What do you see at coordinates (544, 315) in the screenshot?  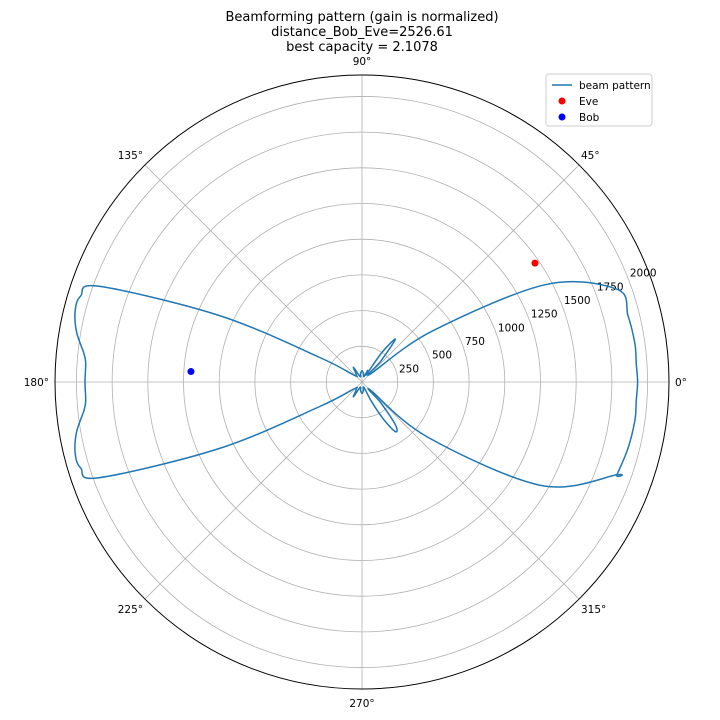 I see `radial-tick-label: 1250` at bounding box center [544, 315].